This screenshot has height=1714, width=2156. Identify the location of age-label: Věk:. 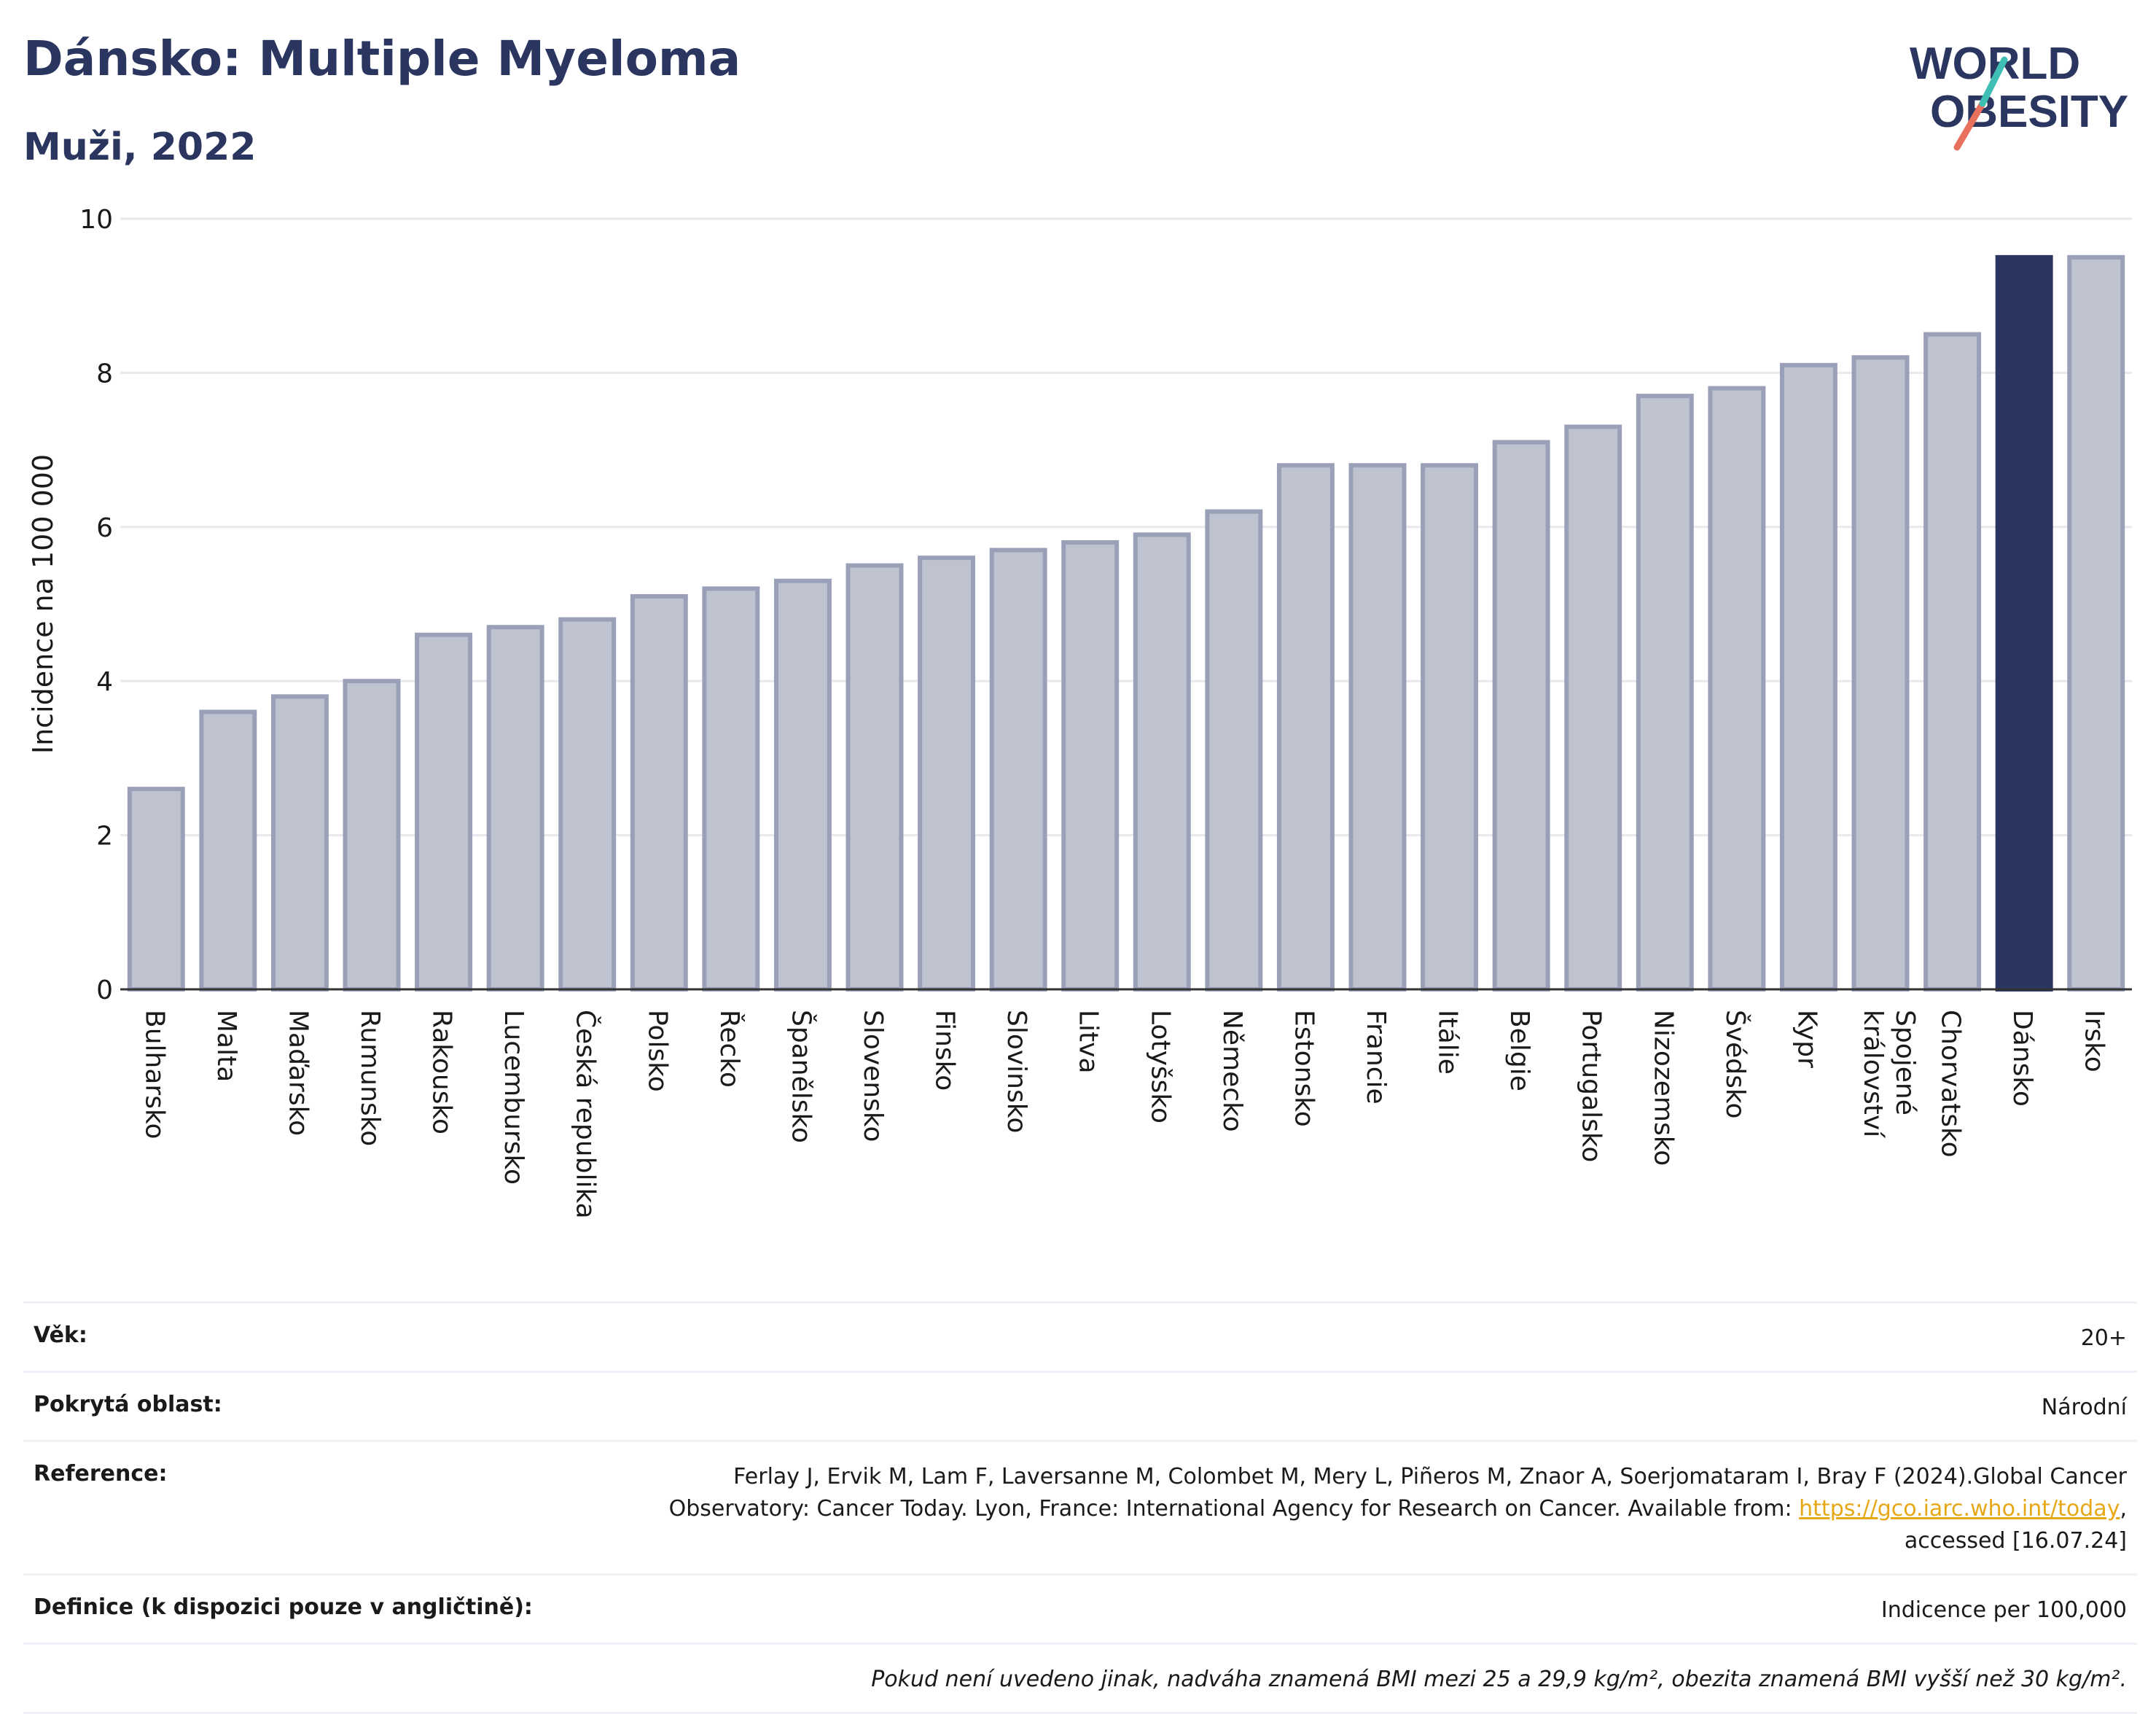
(61, 1335).